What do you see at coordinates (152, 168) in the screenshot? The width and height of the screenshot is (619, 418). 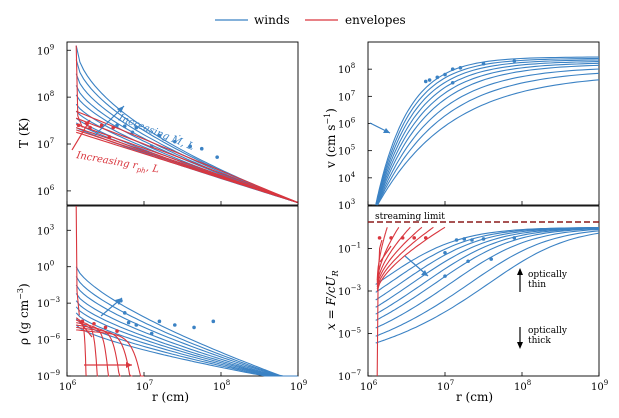 I see `env-annotation-tail: , L` at bounding box center [152, 168].